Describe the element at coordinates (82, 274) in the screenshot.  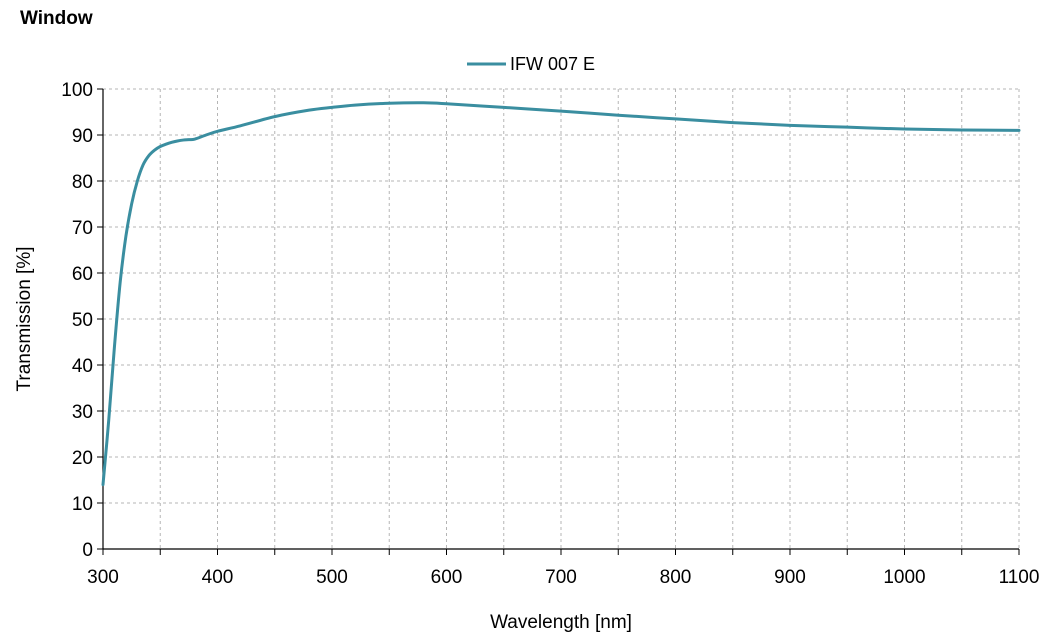
I see `y-tick-label: 60` at that location.